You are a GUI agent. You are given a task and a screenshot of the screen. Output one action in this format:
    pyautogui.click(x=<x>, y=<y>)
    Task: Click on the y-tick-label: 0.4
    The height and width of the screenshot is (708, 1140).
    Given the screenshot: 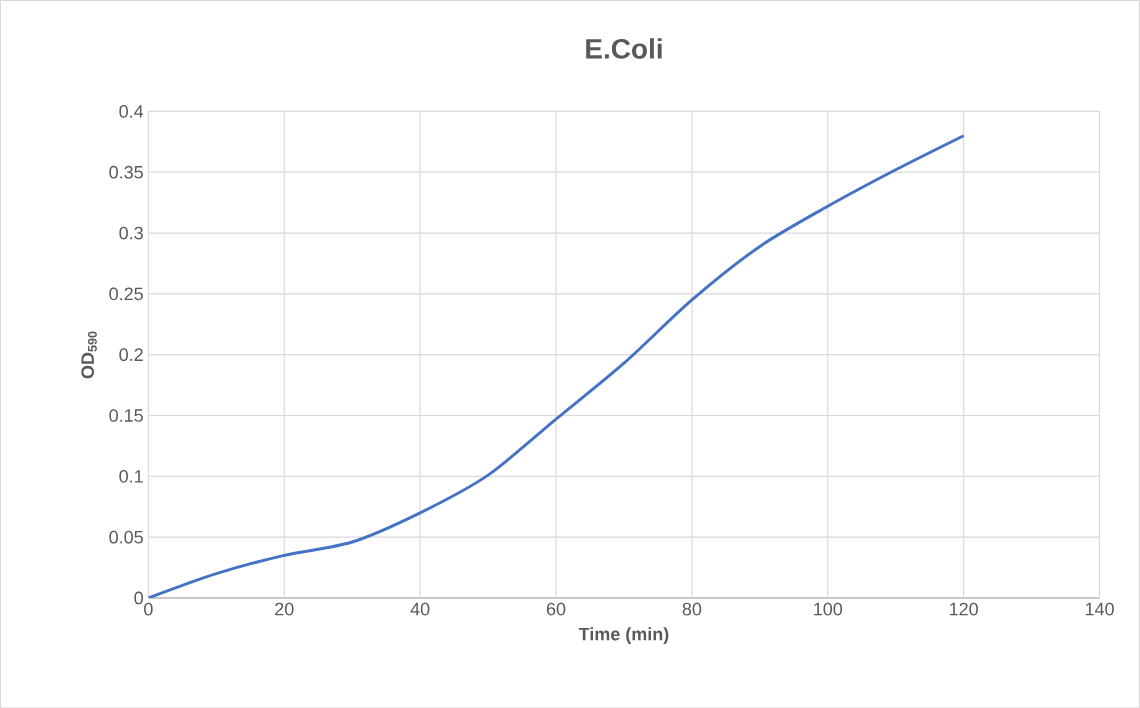 What is the action you would take?
    pyautogui.click(x=131, y=111)
    